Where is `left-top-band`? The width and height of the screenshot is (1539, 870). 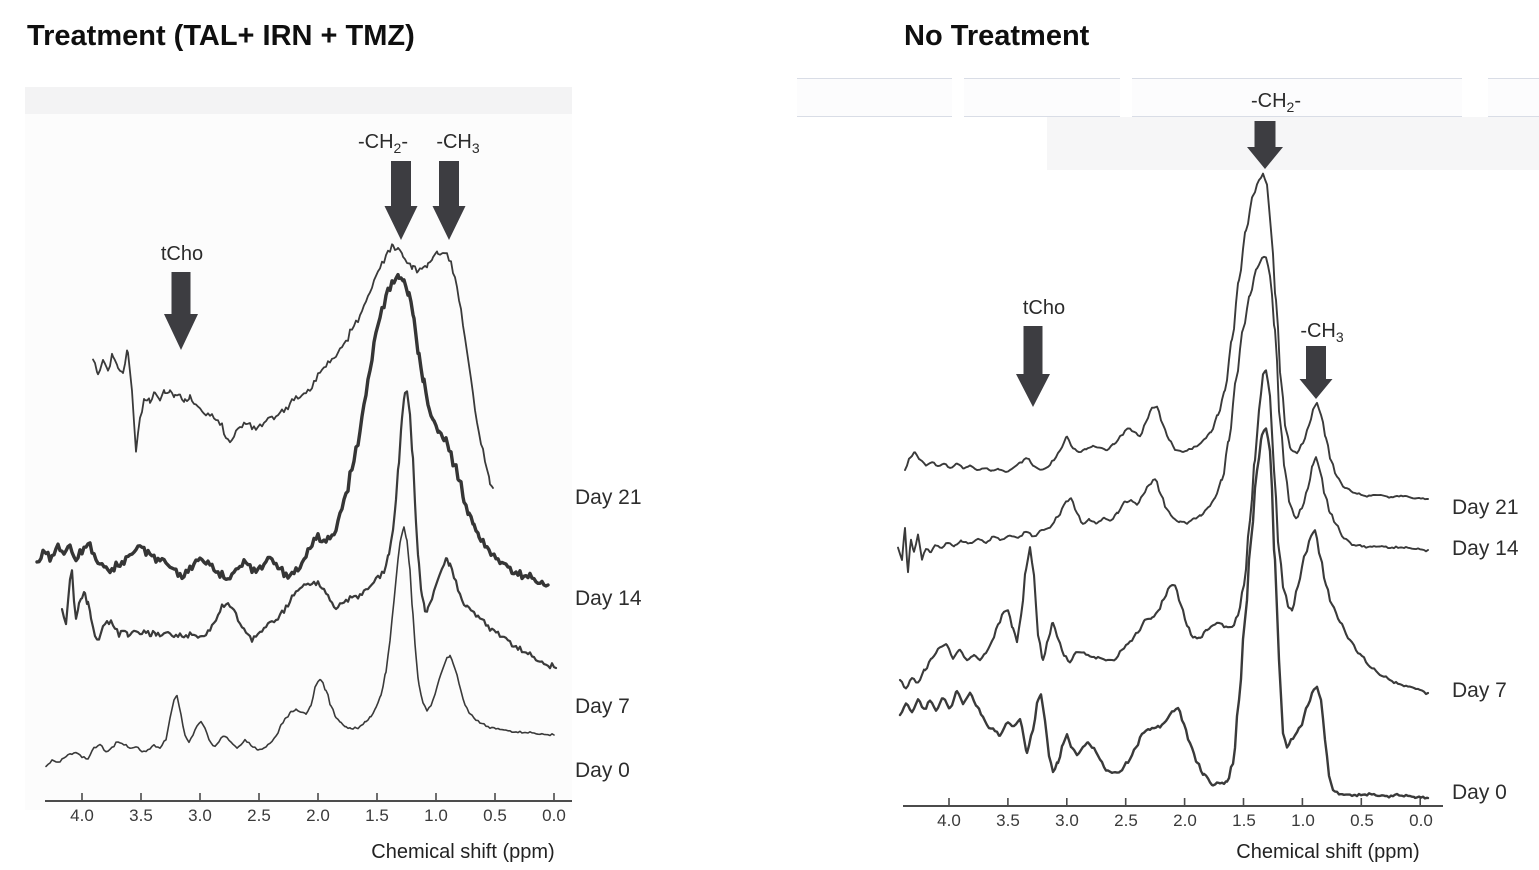
left-top-band is located at coordinates (298, 100).